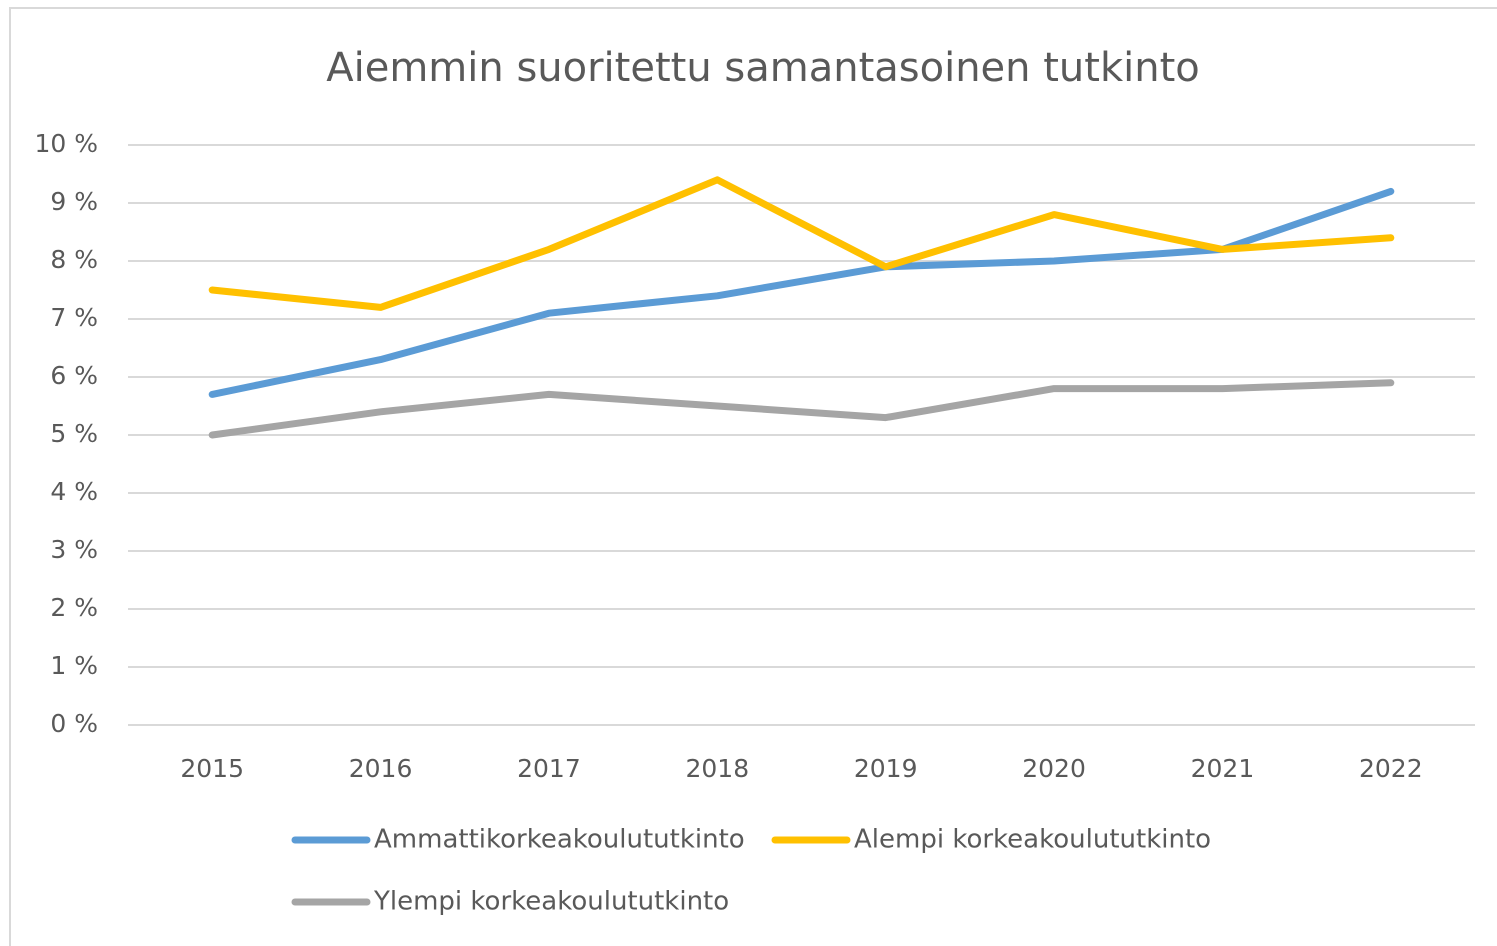 Image resolution: width=1497 pixels, height=946 pixels. I want to click on x-tick-label: 2016, so click(381, 768).